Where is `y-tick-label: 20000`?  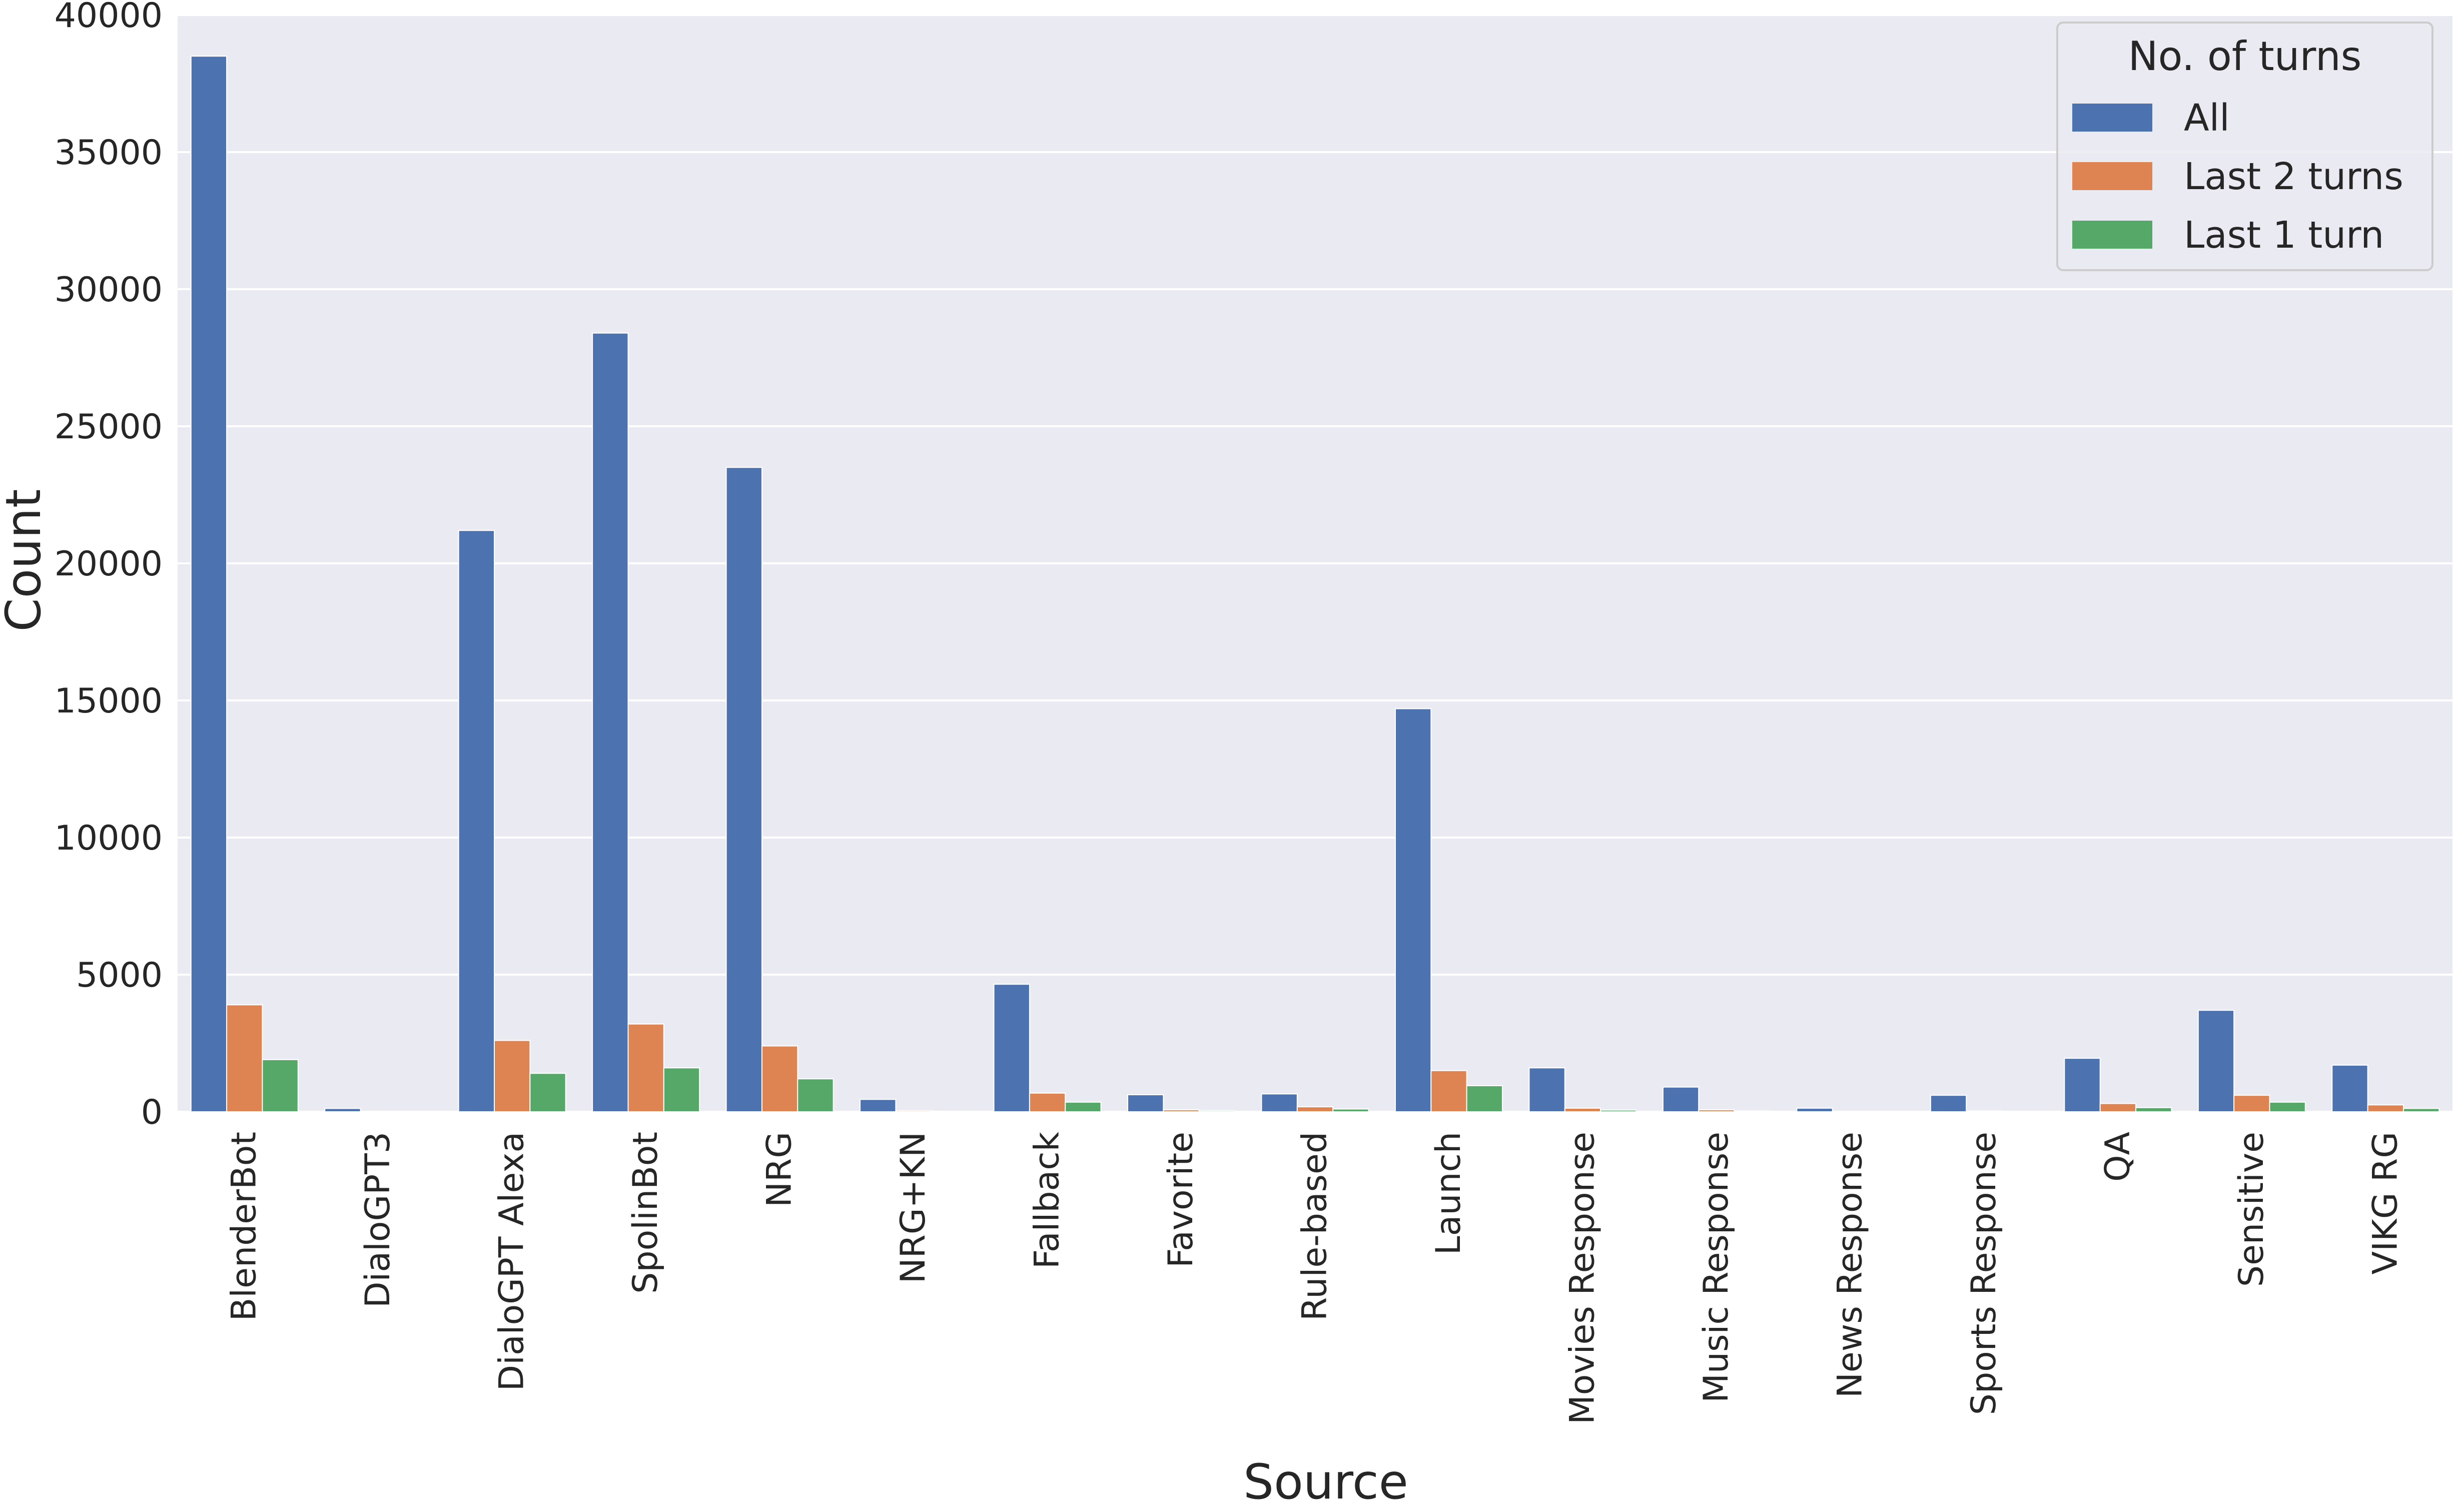
y-tick-label: 20000 is located at coordinates (109, 564).